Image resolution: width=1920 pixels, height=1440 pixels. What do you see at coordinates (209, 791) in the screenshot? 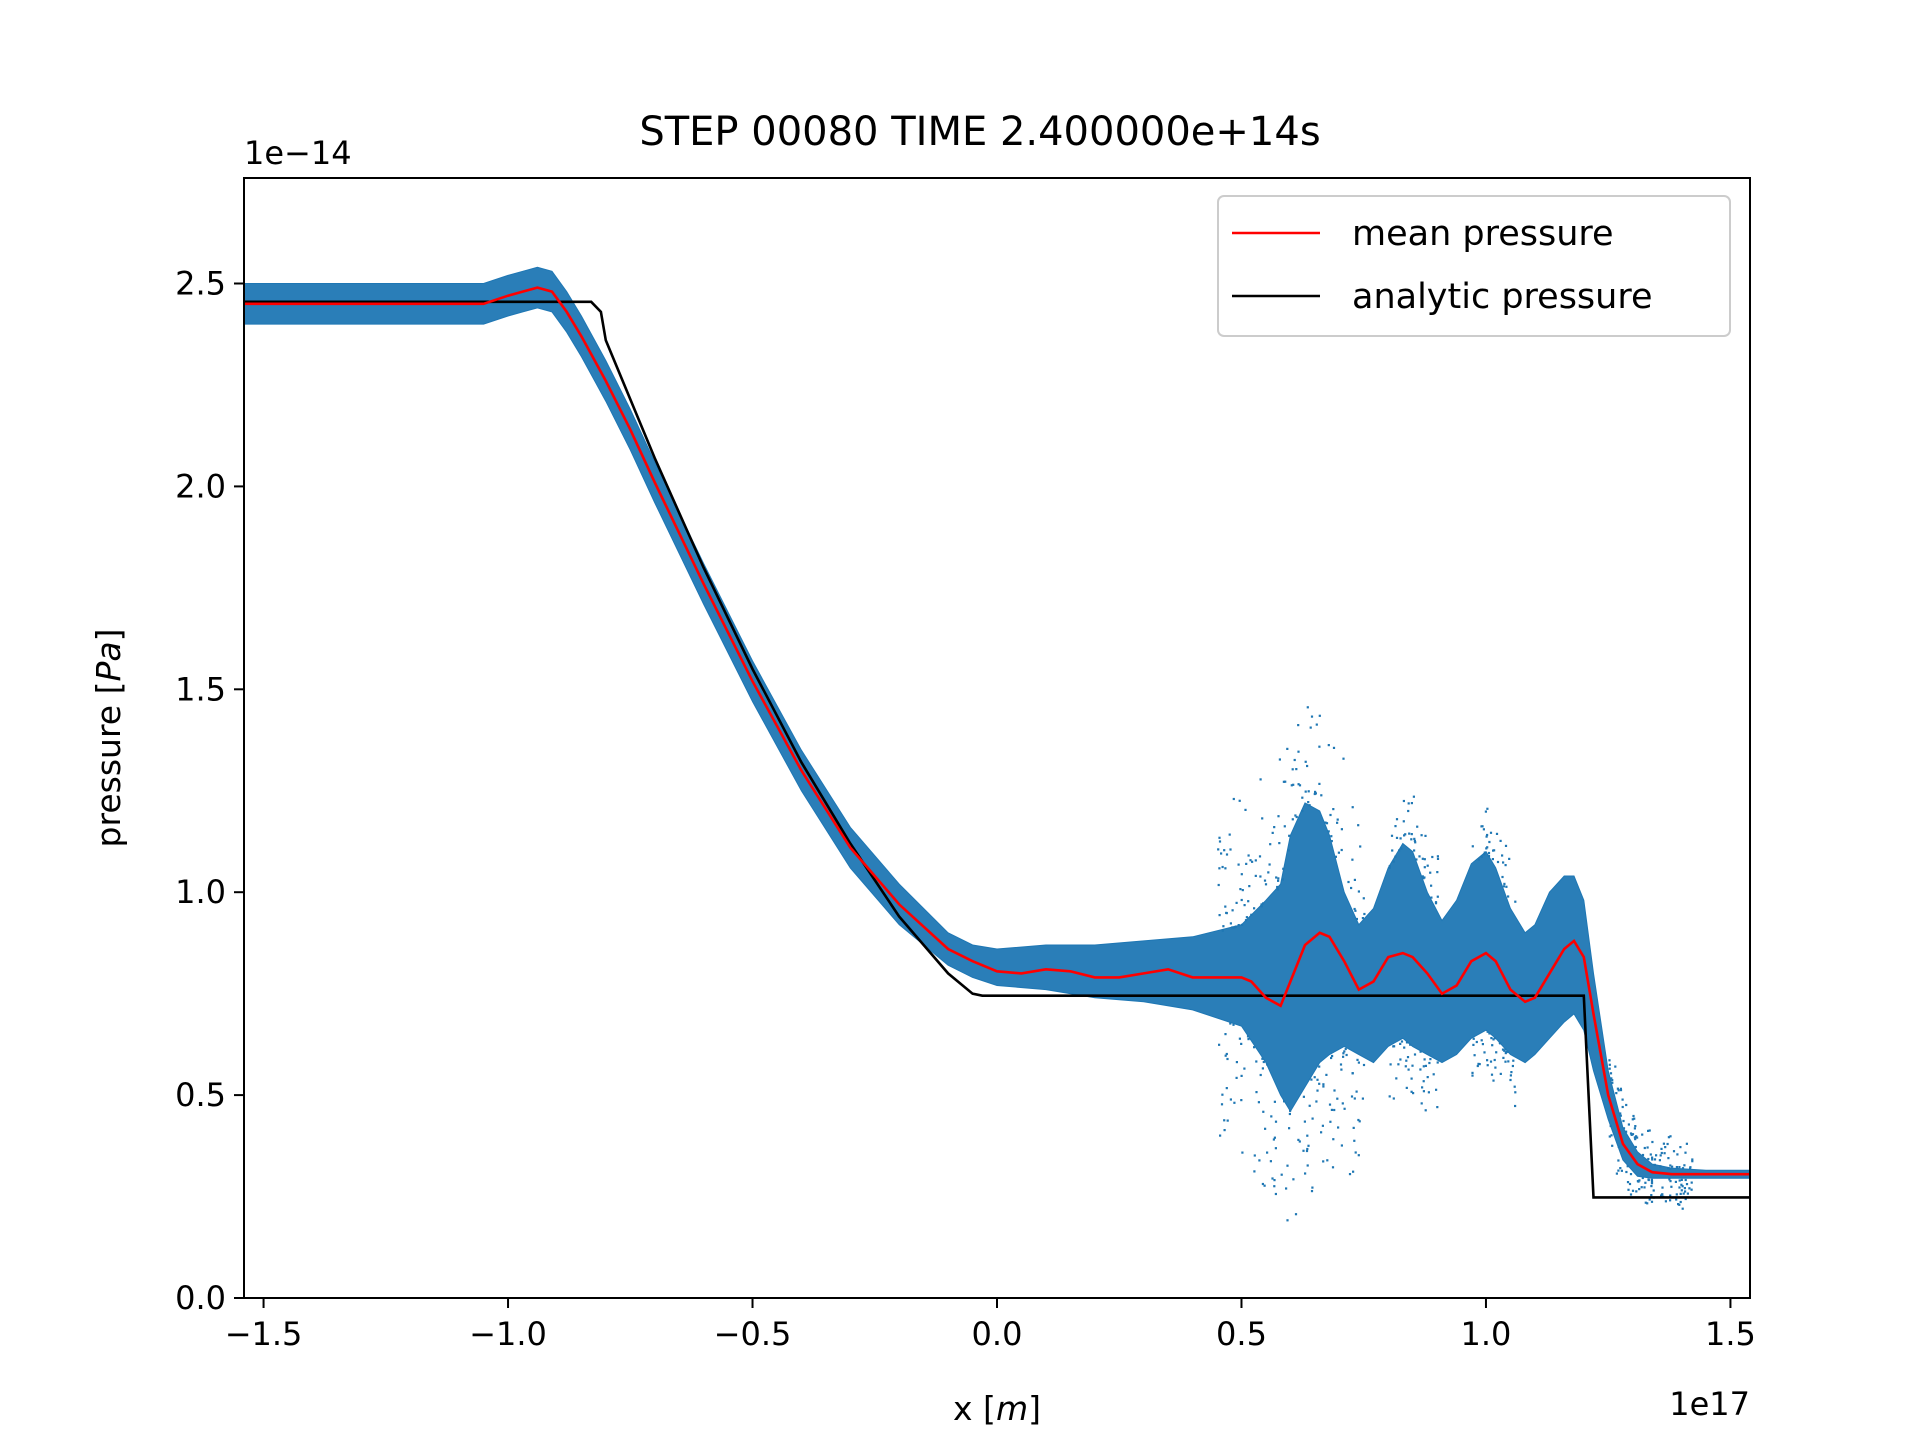
I see `y-axis: 0.0 0.5 1.0 1.5 2.0 2.5` at bounding box center [209, 791].